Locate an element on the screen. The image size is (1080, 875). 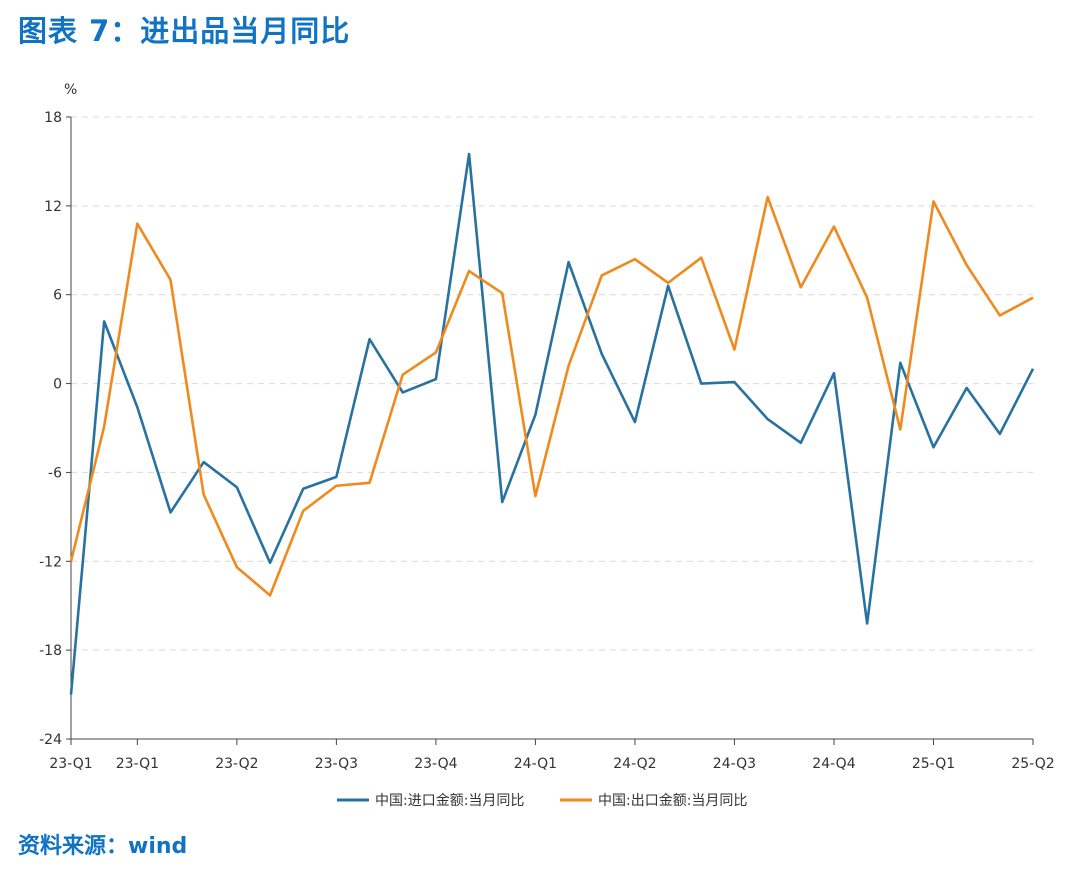
x-tick-label: 23-Q2 is located at coordinates (236, 764).